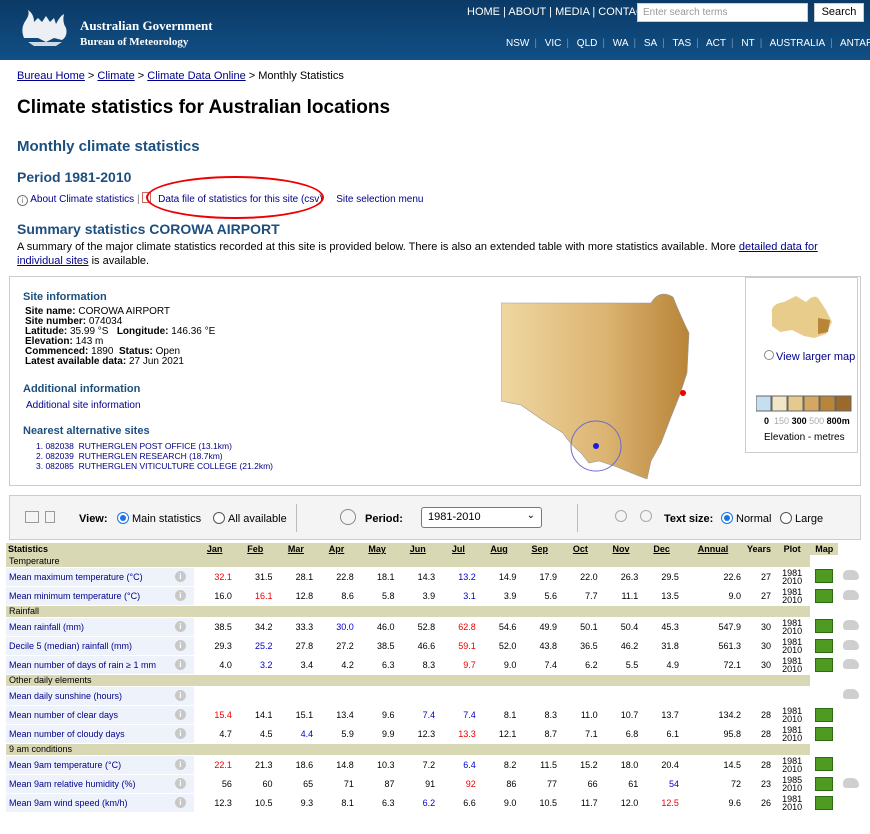 The image size is (870, 834). Describe the element at coordinates (86, 696) in the screenshot. I see `statistic-name-link: Mean daily sunshine (hours)` at that location.